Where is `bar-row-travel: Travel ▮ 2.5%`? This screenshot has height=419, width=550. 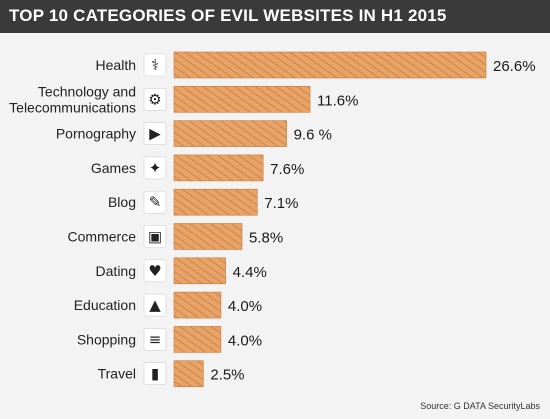
bar-row-travel: Travel ▮ 2.5% is located at coordinates (171, 374).